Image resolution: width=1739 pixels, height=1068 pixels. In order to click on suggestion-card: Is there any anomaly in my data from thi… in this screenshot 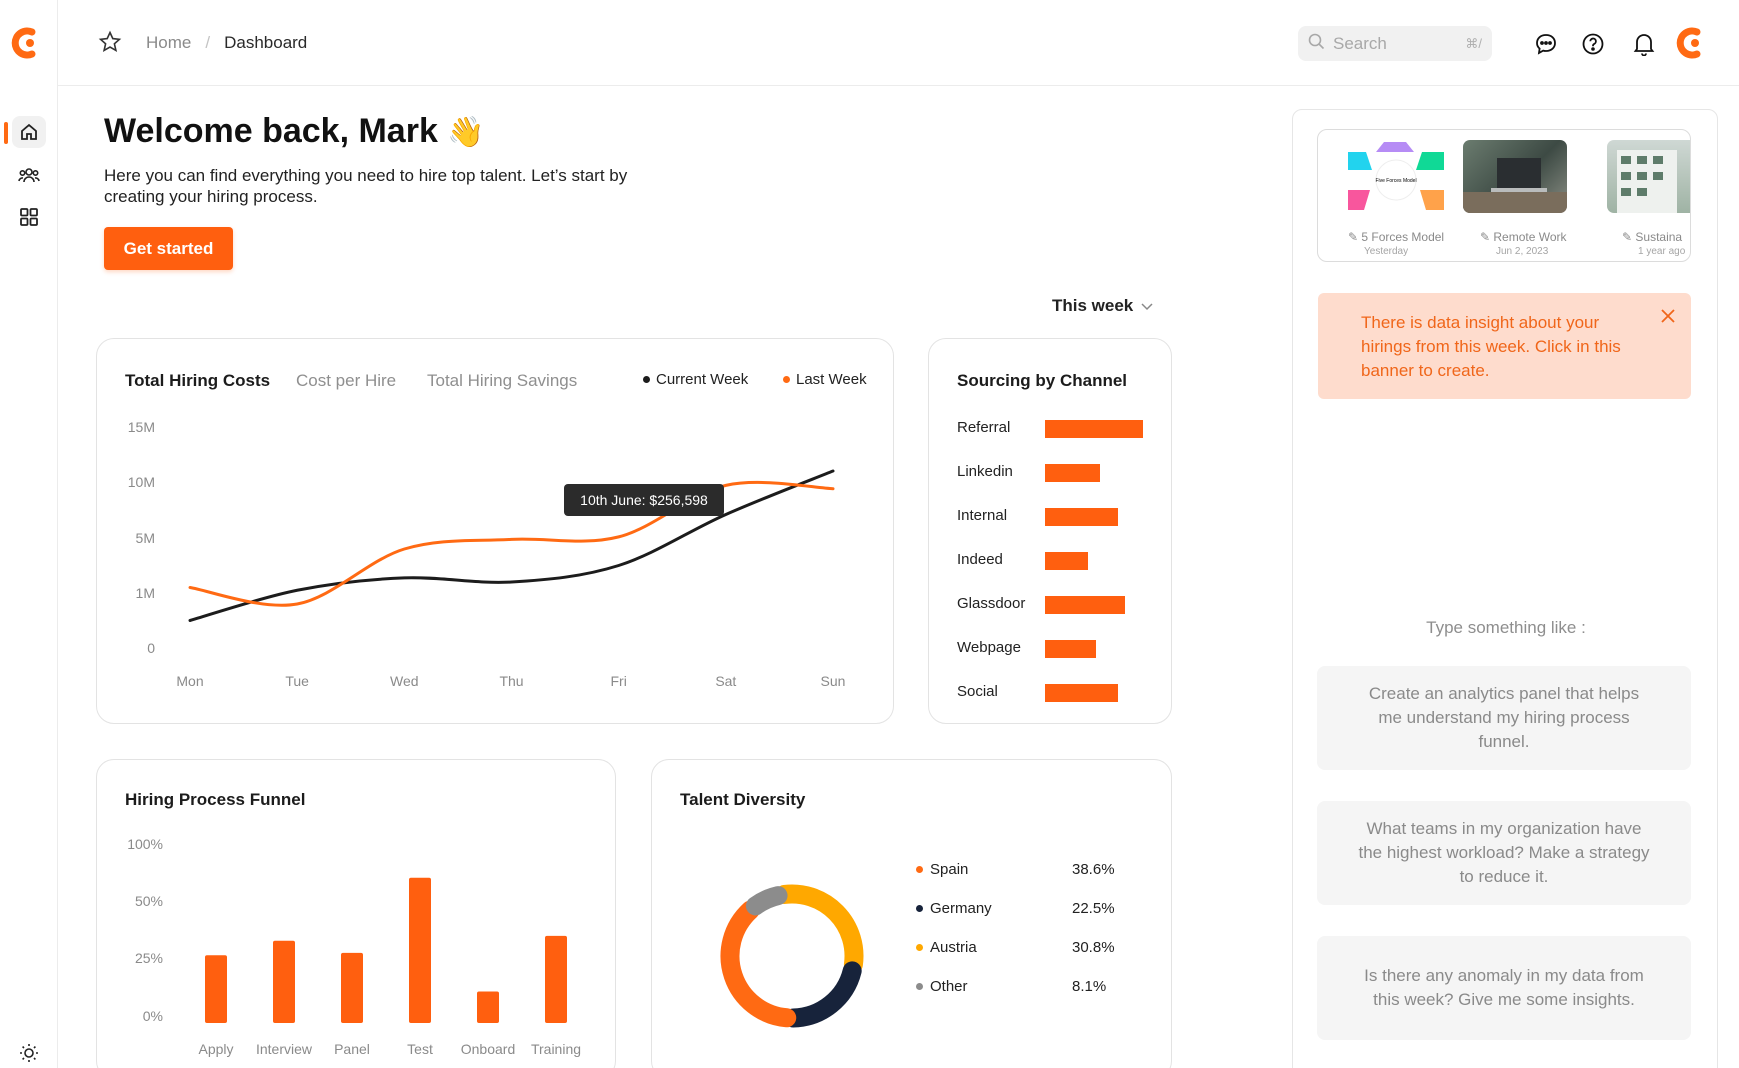, I will do `click(1504, 988)`.